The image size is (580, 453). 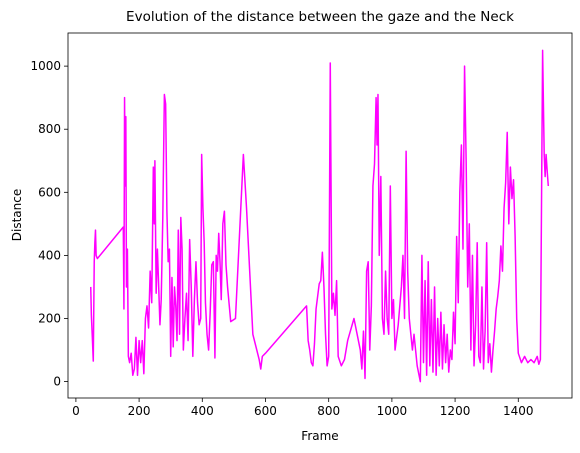 I want to click on y-tick-label: 600, so click(x=49, y=192).